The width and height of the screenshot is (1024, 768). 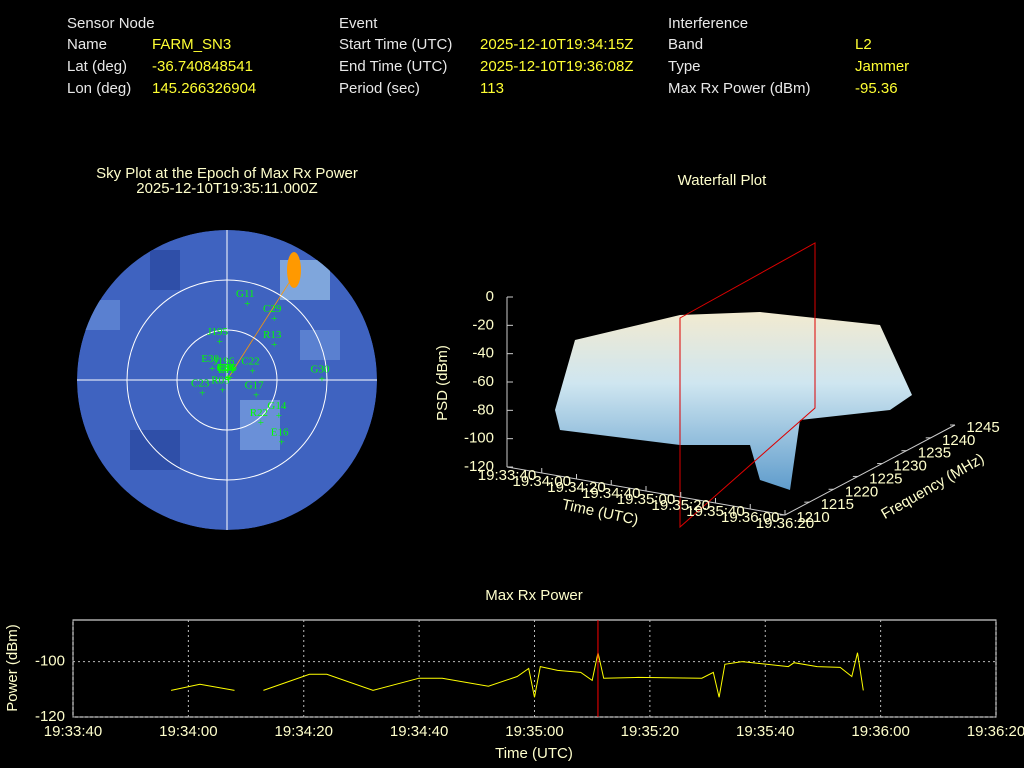 I want to click on surface, so click(x=733, y=401).